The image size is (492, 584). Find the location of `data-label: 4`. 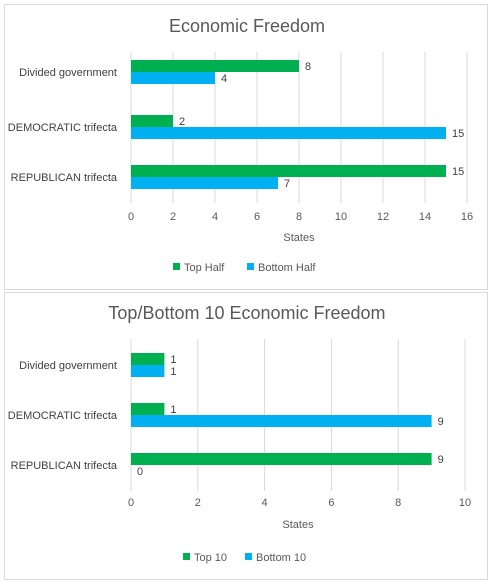

data-label: 4 is located at coordinates (224, 79).